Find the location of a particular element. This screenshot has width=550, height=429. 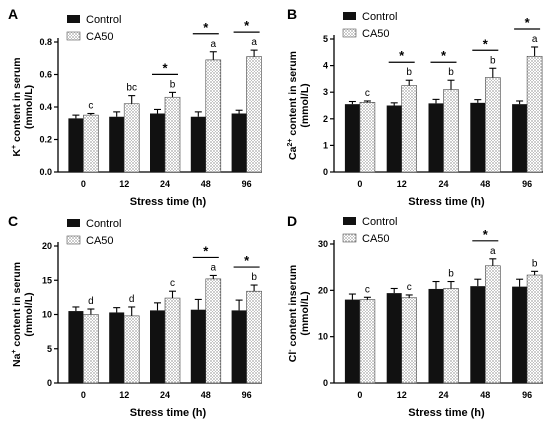

y-tick-label: 0.8 is located at coordinates (45, 42).